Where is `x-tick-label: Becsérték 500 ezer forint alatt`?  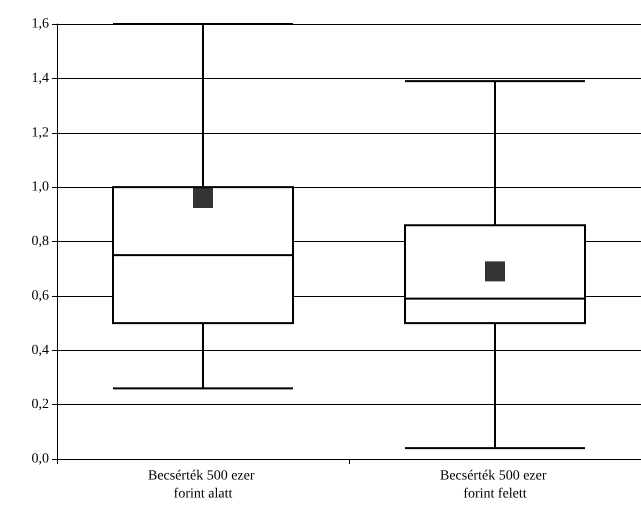 x-tick-label: Becsérték 500 ezer forint alatt is located at coordinates (203, 485).